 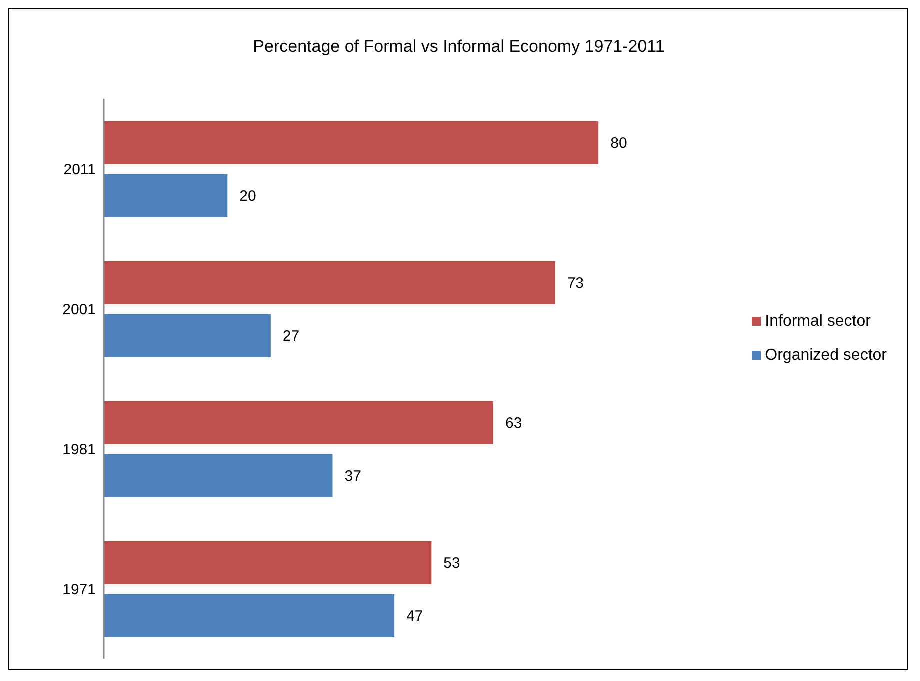 I want to click on legend-label: Organized sector, so click(x=826, y=355).